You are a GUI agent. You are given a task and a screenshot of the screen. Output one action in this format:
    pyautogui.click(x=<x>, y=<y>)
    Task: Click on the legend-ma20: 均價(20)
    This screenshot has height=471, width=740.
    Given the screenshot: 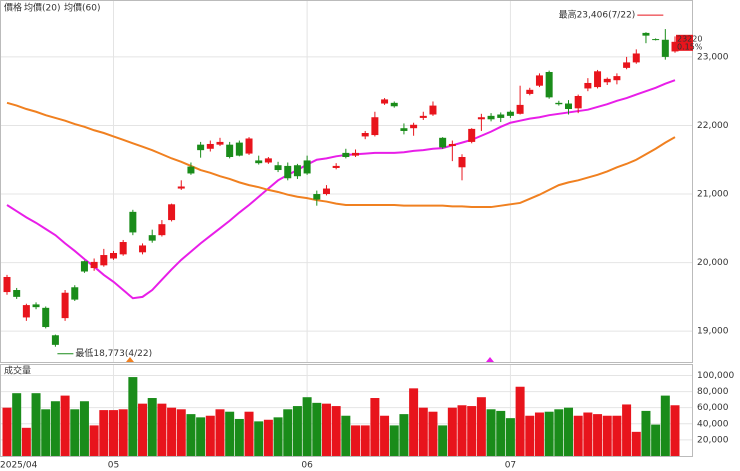 What is the action you would take?
    pyautogui.click(x=42, y=8)
    